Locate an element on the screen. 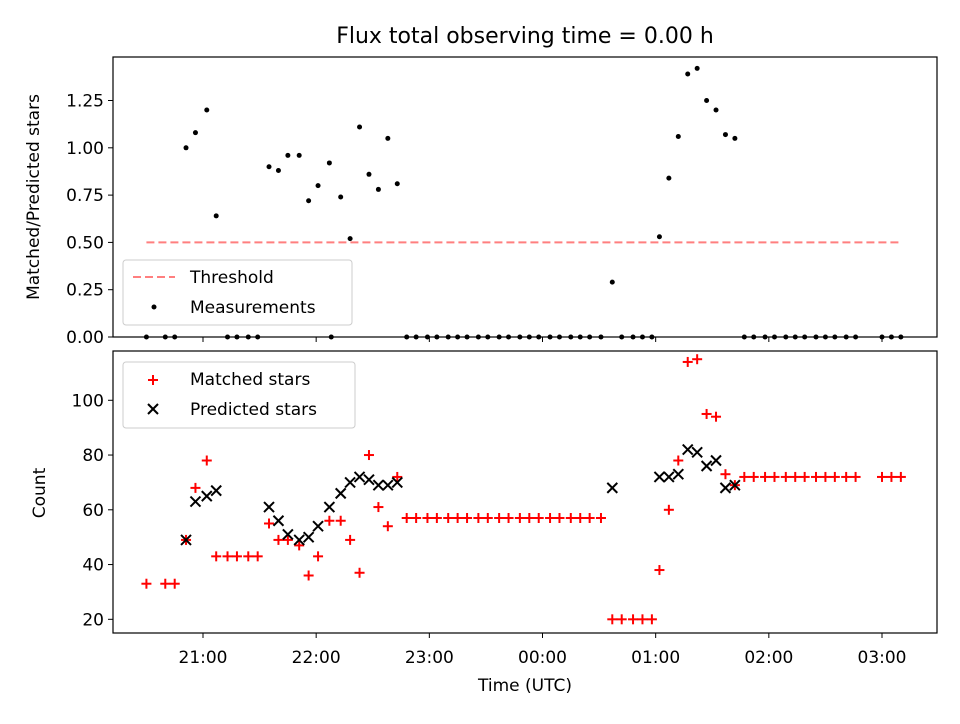  bottom-y-tick-label: 60 is located at coordinates (93, 511).